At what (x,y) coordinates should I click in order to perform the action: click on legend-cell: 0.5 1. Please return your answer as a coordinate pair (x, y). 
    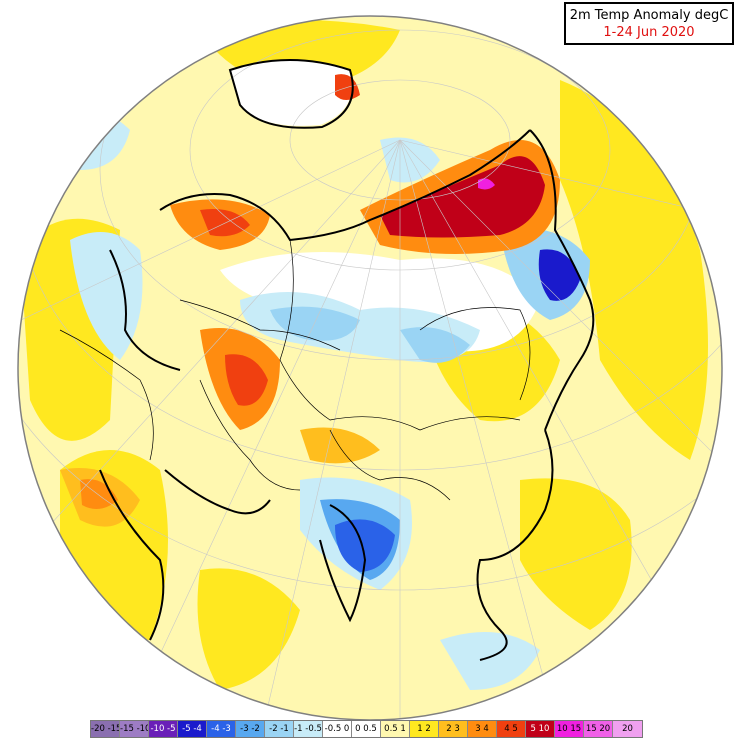
    Looking at the image, I should click on (395, 729).